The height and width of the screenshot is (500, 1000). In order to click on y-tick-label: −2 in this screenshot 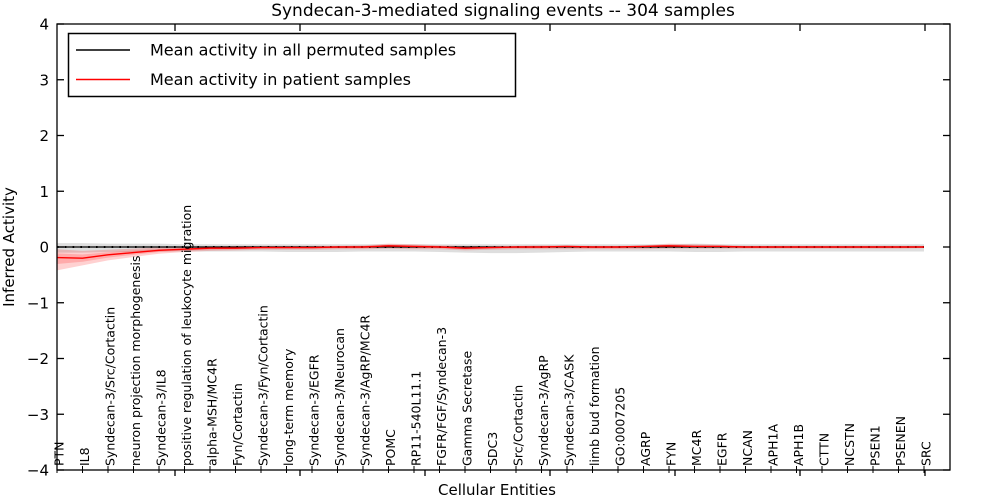, I will do `click(38, 359)`.